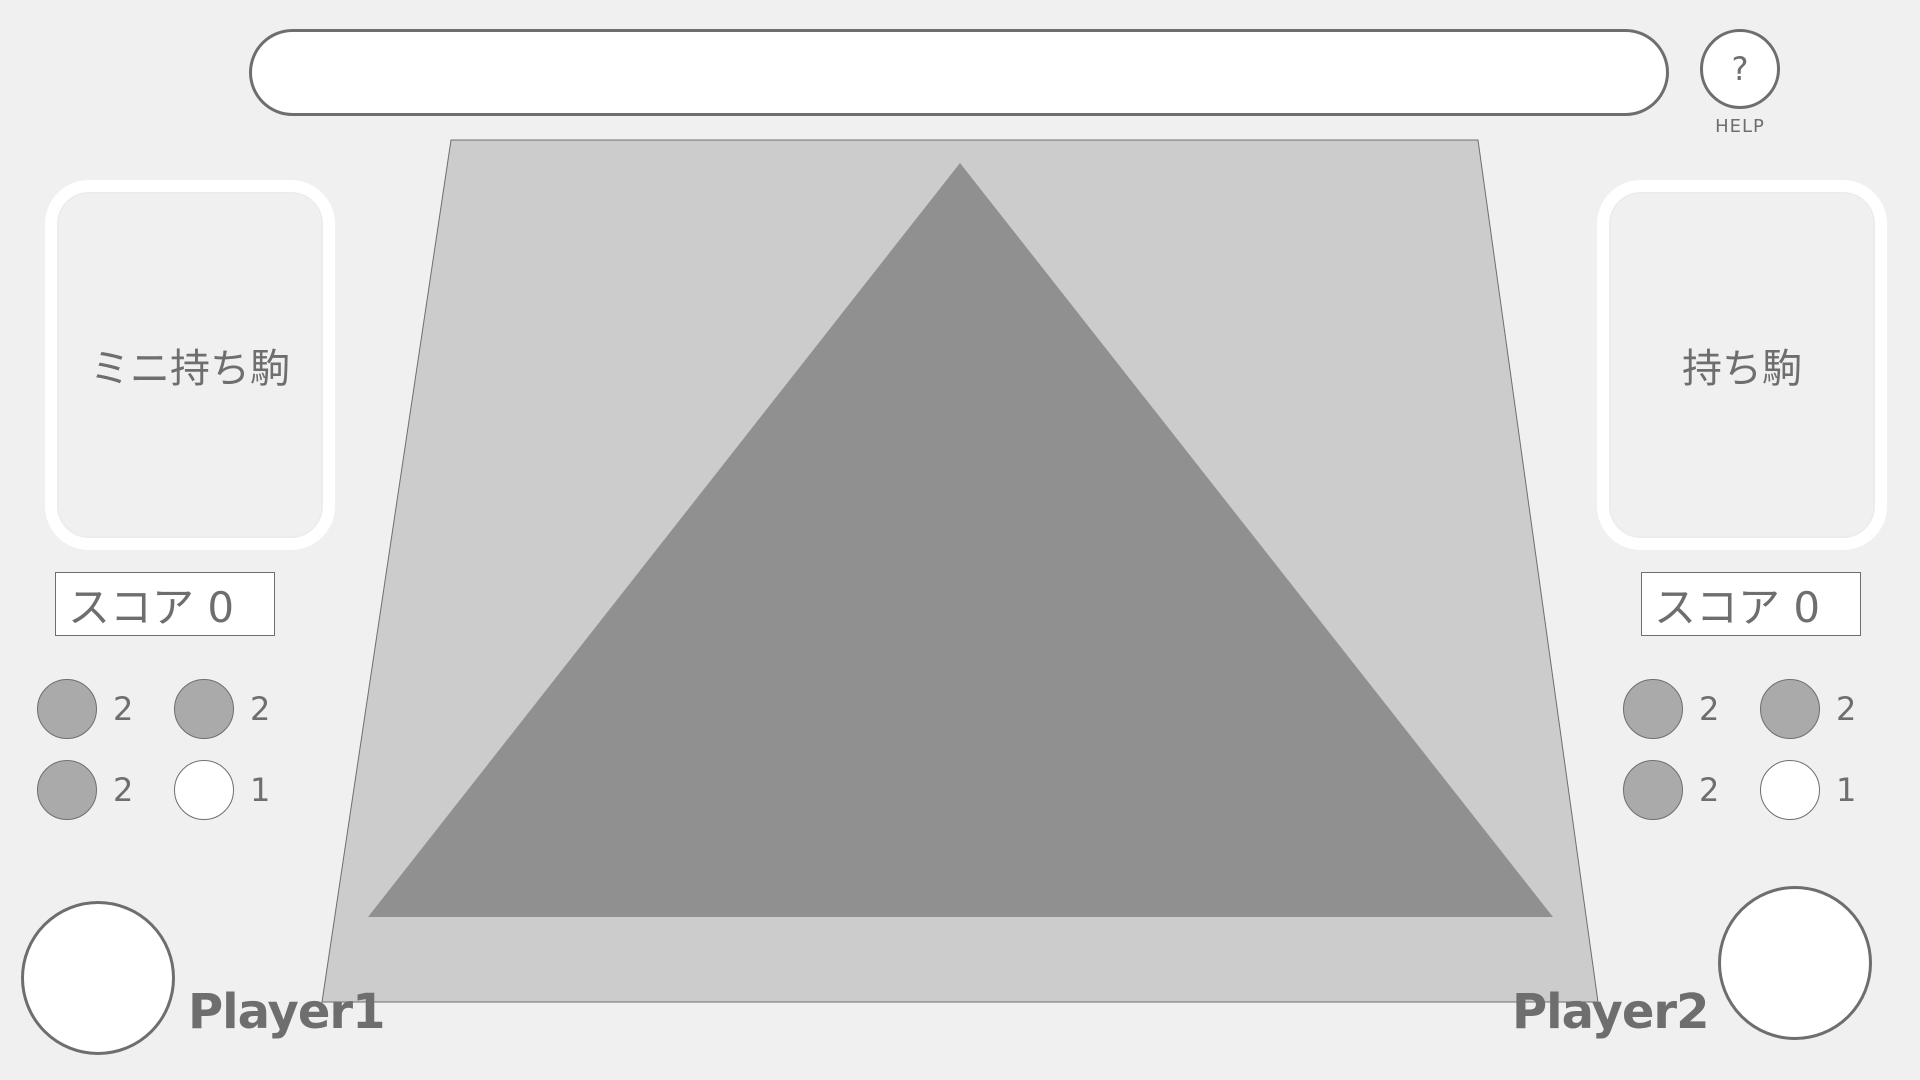 The width and height of the screenshot is (1920, 1080). What do you see at coordinates (1742, 369) in the screenshot?
I see `hand-label-player2: 持ち駒` at bounding box center [1742, 369].